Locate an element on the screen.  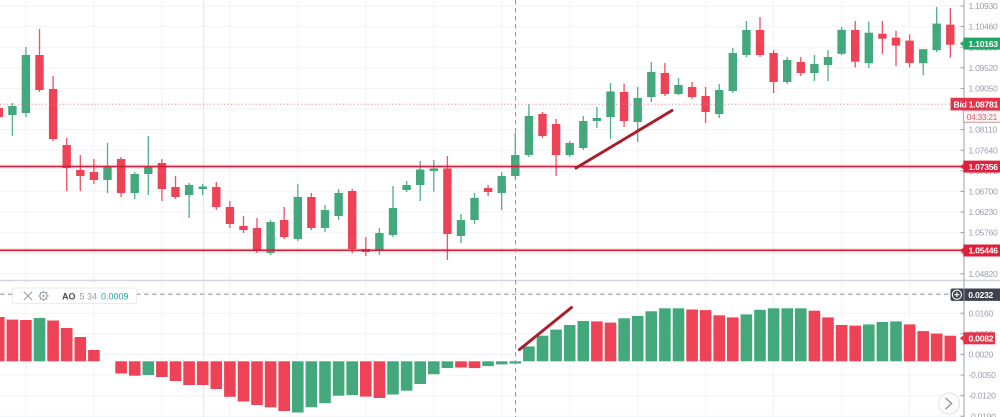
svg-text: 0.0232 is located at coordinates (980, 295).